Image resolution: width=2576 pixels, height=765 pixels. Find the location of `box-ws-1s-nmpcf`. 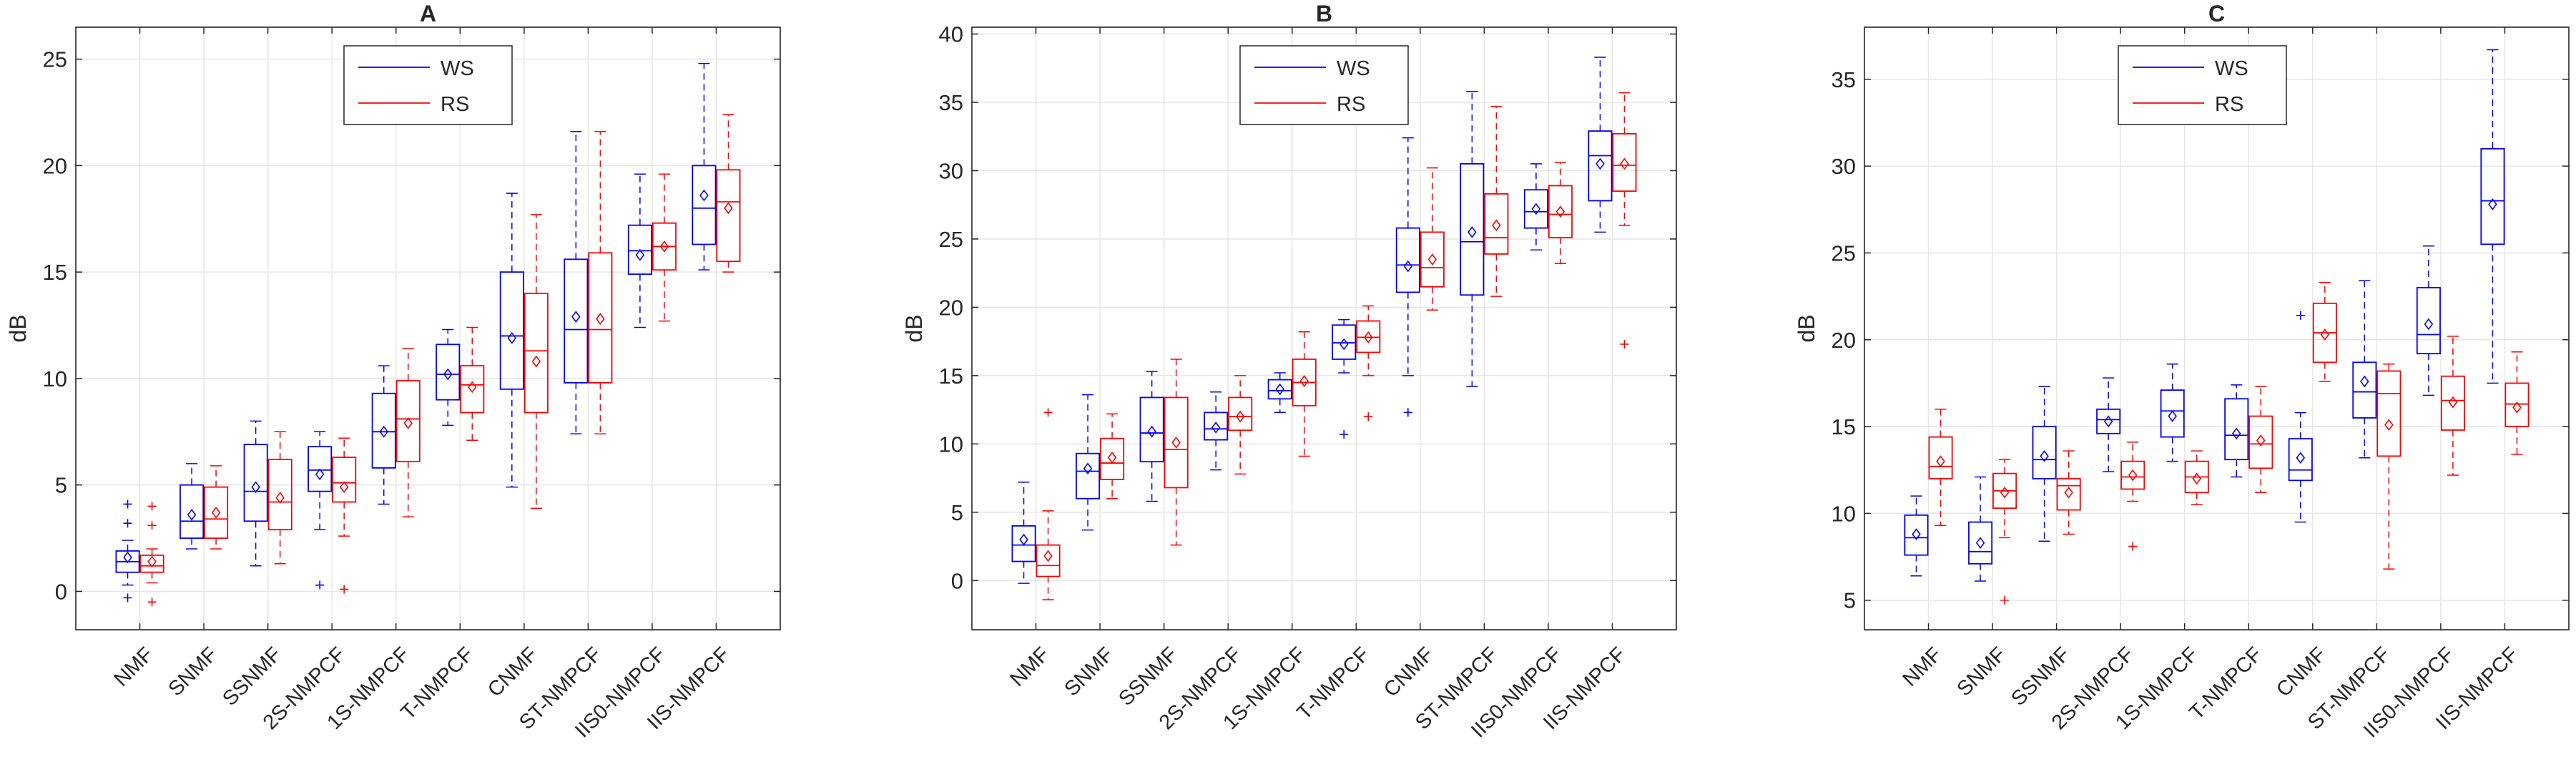

box-ws-1s-nmpcf is located at coordinates (2172, 412).